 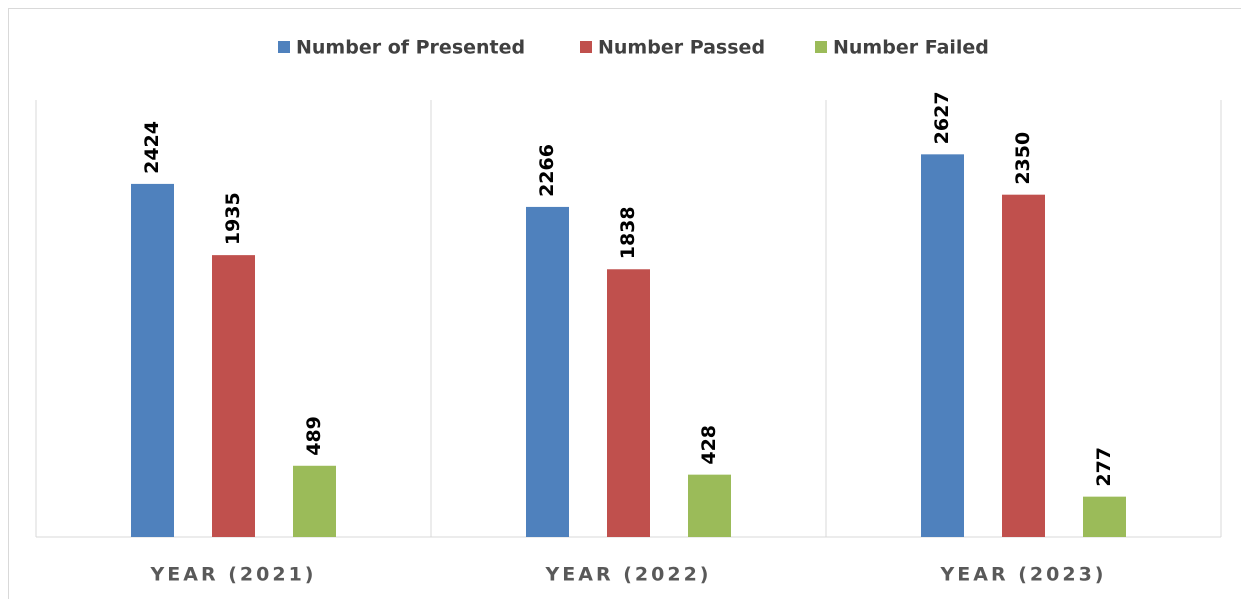 I want to click on x-tick-label: YEAR (2021), so click(x=233, y=575).